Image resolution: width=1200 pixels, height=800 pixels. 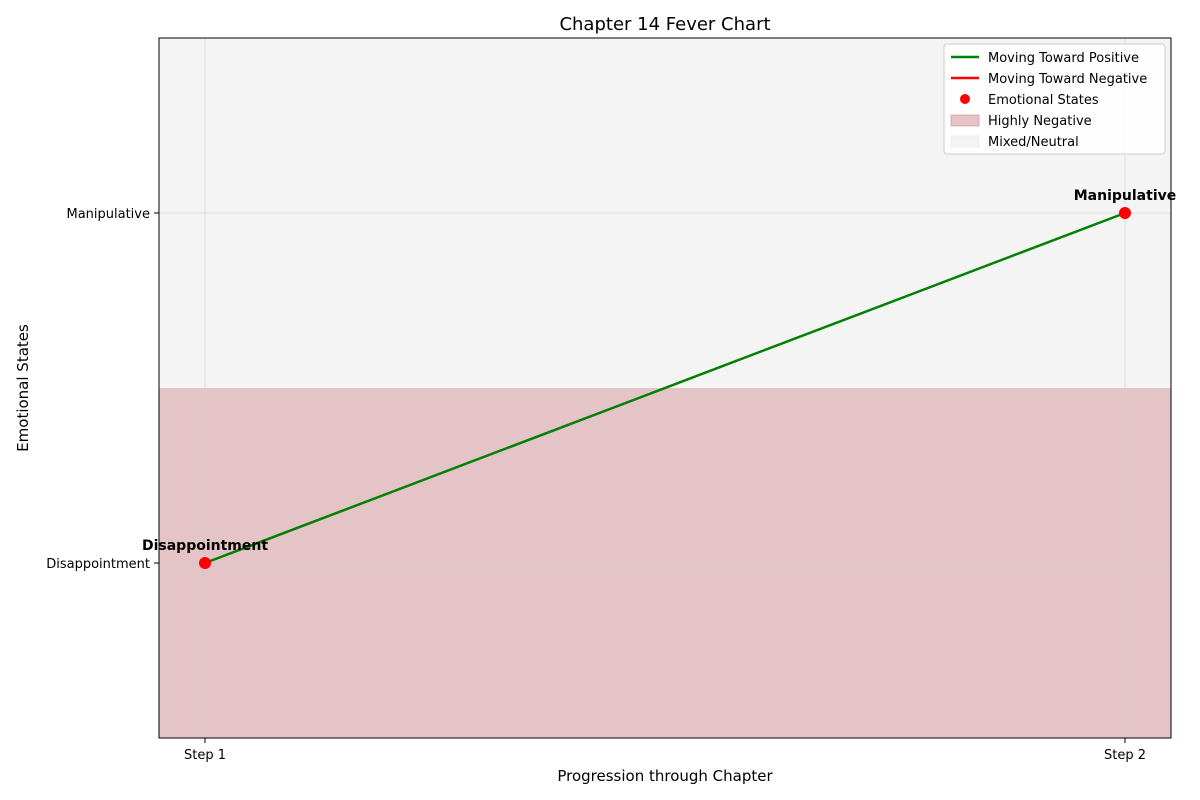 What do you see at coordinates (664, 24) in the screenshot?
I see `chart-title: Chapter 14 Fever Chart` at bounding box center [664, 24].